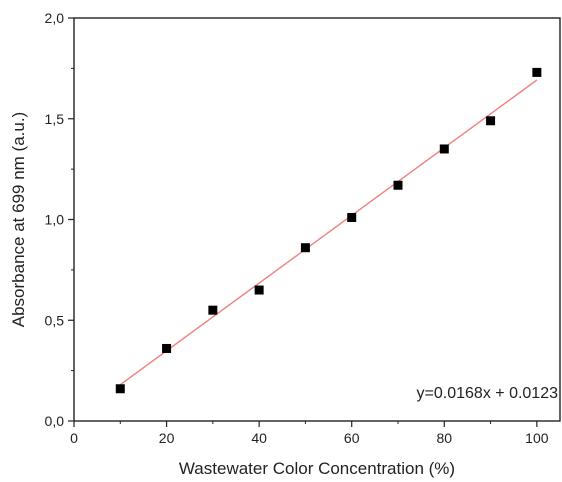  Describe the element at coordinates (18, 219) in the screenshot. I see `y-axis-title: Absorbance at 699 nm (a.u.)` at that location.